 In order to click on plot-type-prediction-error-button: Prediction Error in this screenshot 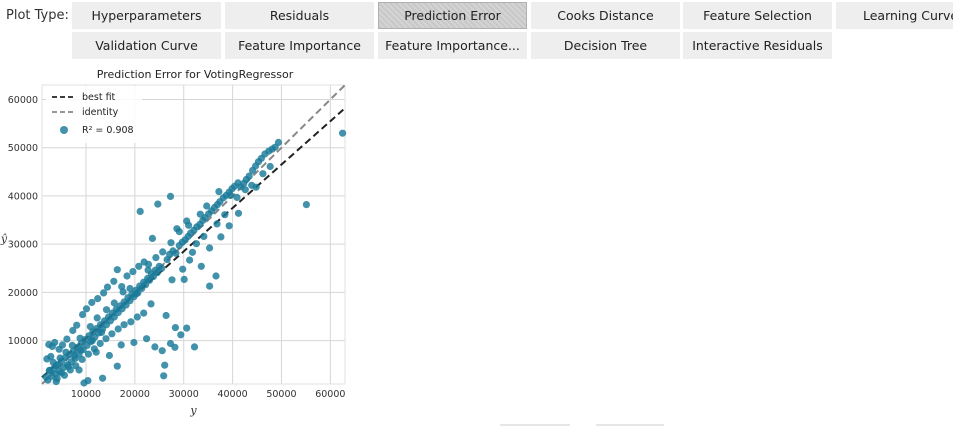, I will do `click(452, 15)`.